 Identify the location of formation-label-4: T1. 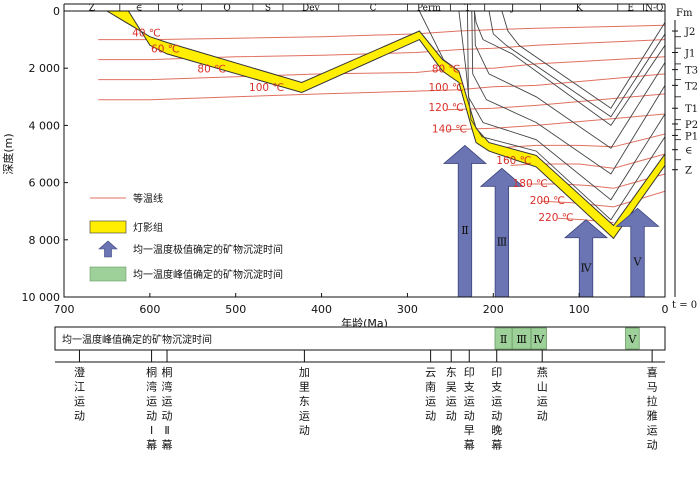
(691, 109).